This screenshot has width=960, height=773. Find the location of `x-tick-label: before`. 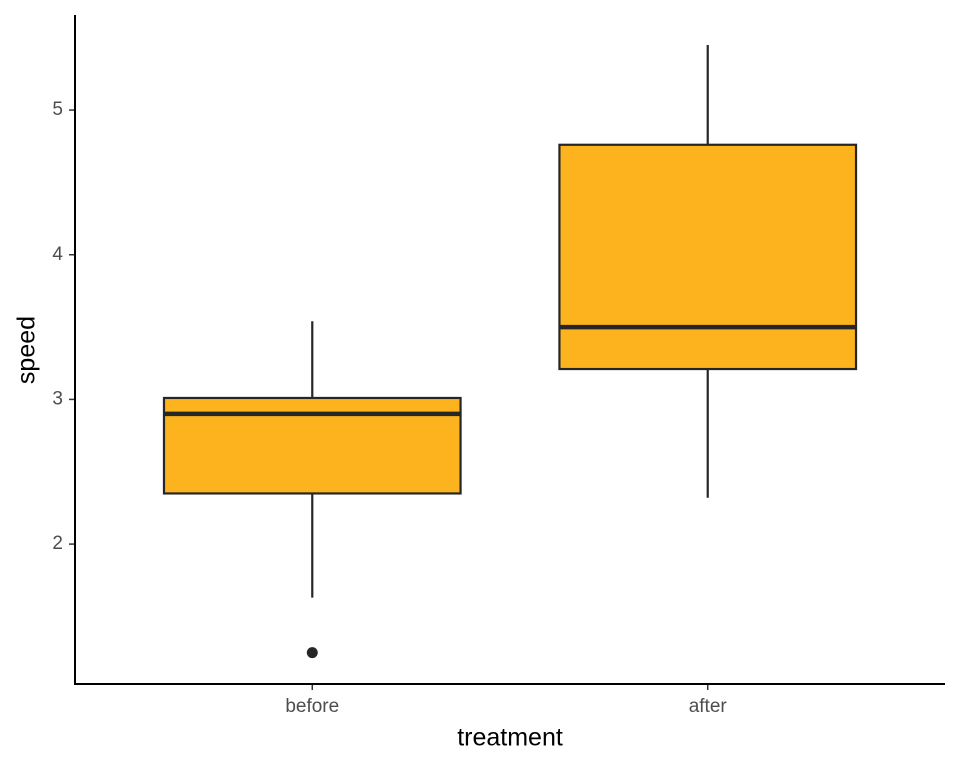

x-tick-label: before is located at coordinates (312, 706).